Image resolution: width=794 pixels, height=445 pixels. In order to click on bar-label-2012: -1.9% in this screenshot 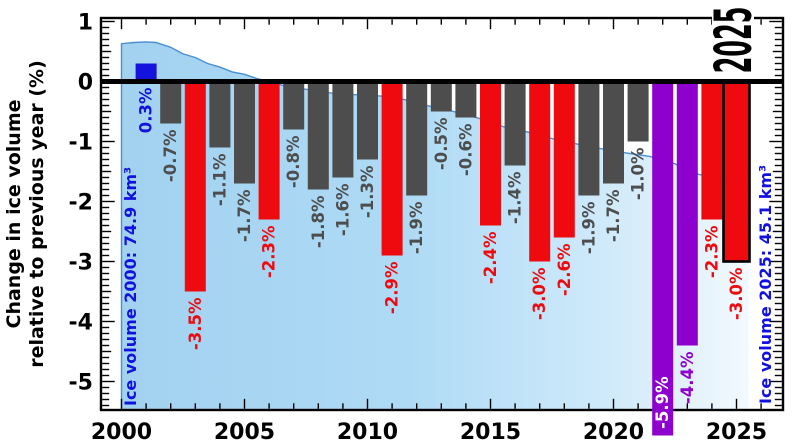, I will do `click(416, 227)`.